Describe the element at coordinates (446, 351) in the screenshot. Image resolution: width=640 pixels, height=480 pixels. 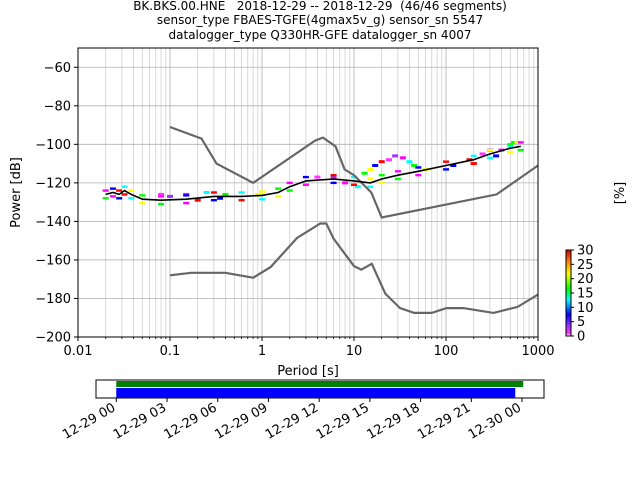
I see `x-tick-label: 100` at that location.